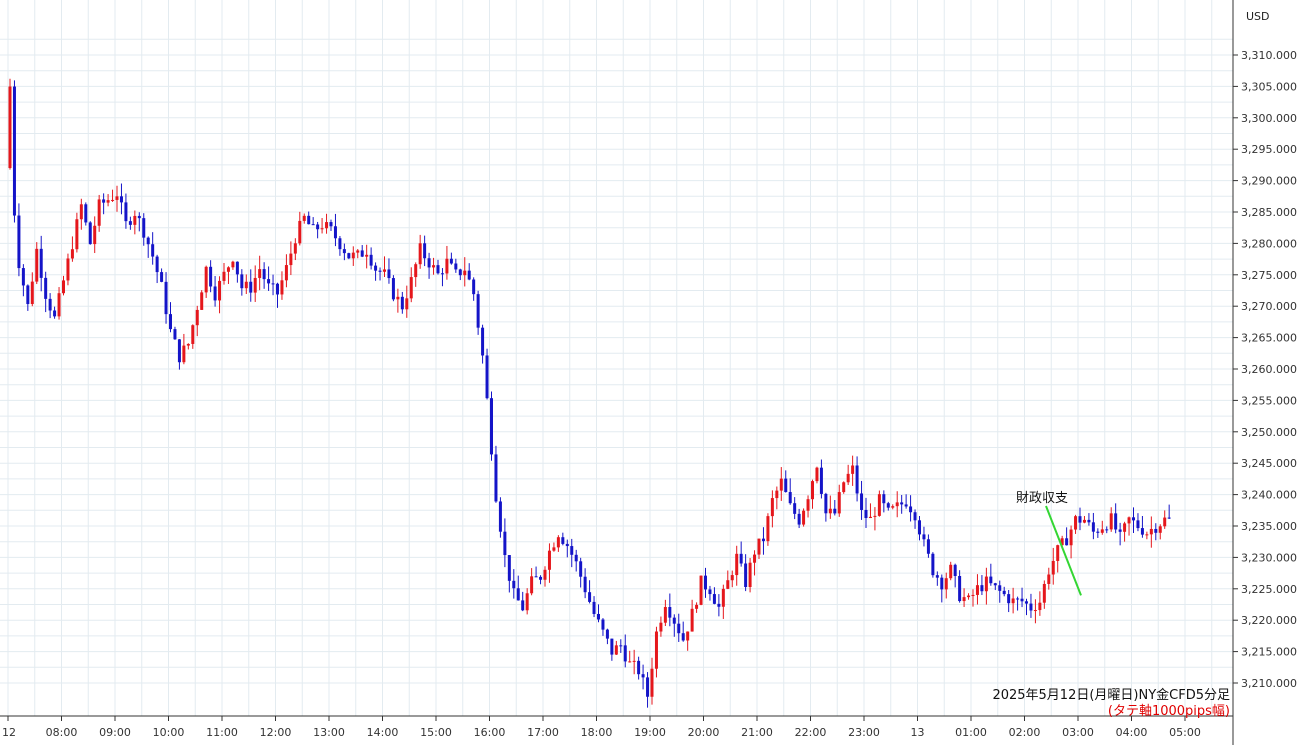 The image size is (1300, 745). Describe the element at coordinates (1042, 498) in the screenshot. I see `annotation-label: 財政収支` at that location.